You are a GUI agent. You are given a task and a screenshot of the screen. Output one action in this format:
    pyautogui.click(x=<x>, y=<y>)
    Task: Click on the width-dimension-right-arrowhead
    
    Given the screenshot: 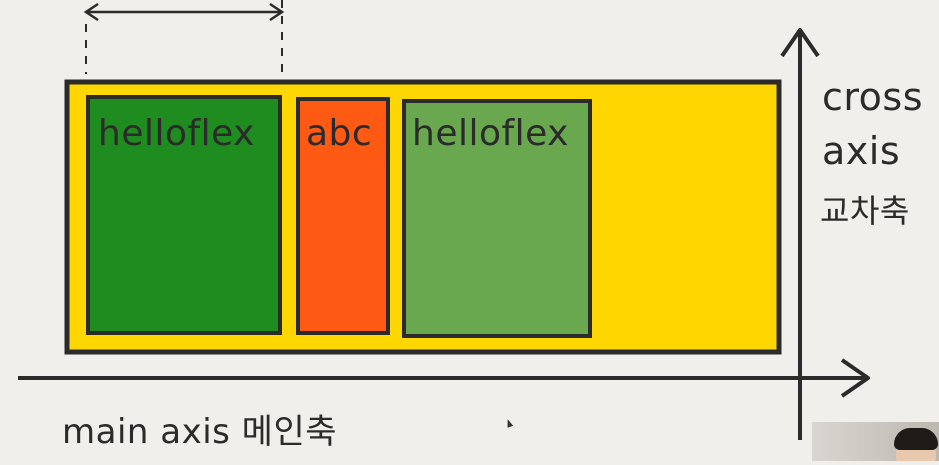 What is the action you would take?
    pyautogui.click(x=277, y=12)
    